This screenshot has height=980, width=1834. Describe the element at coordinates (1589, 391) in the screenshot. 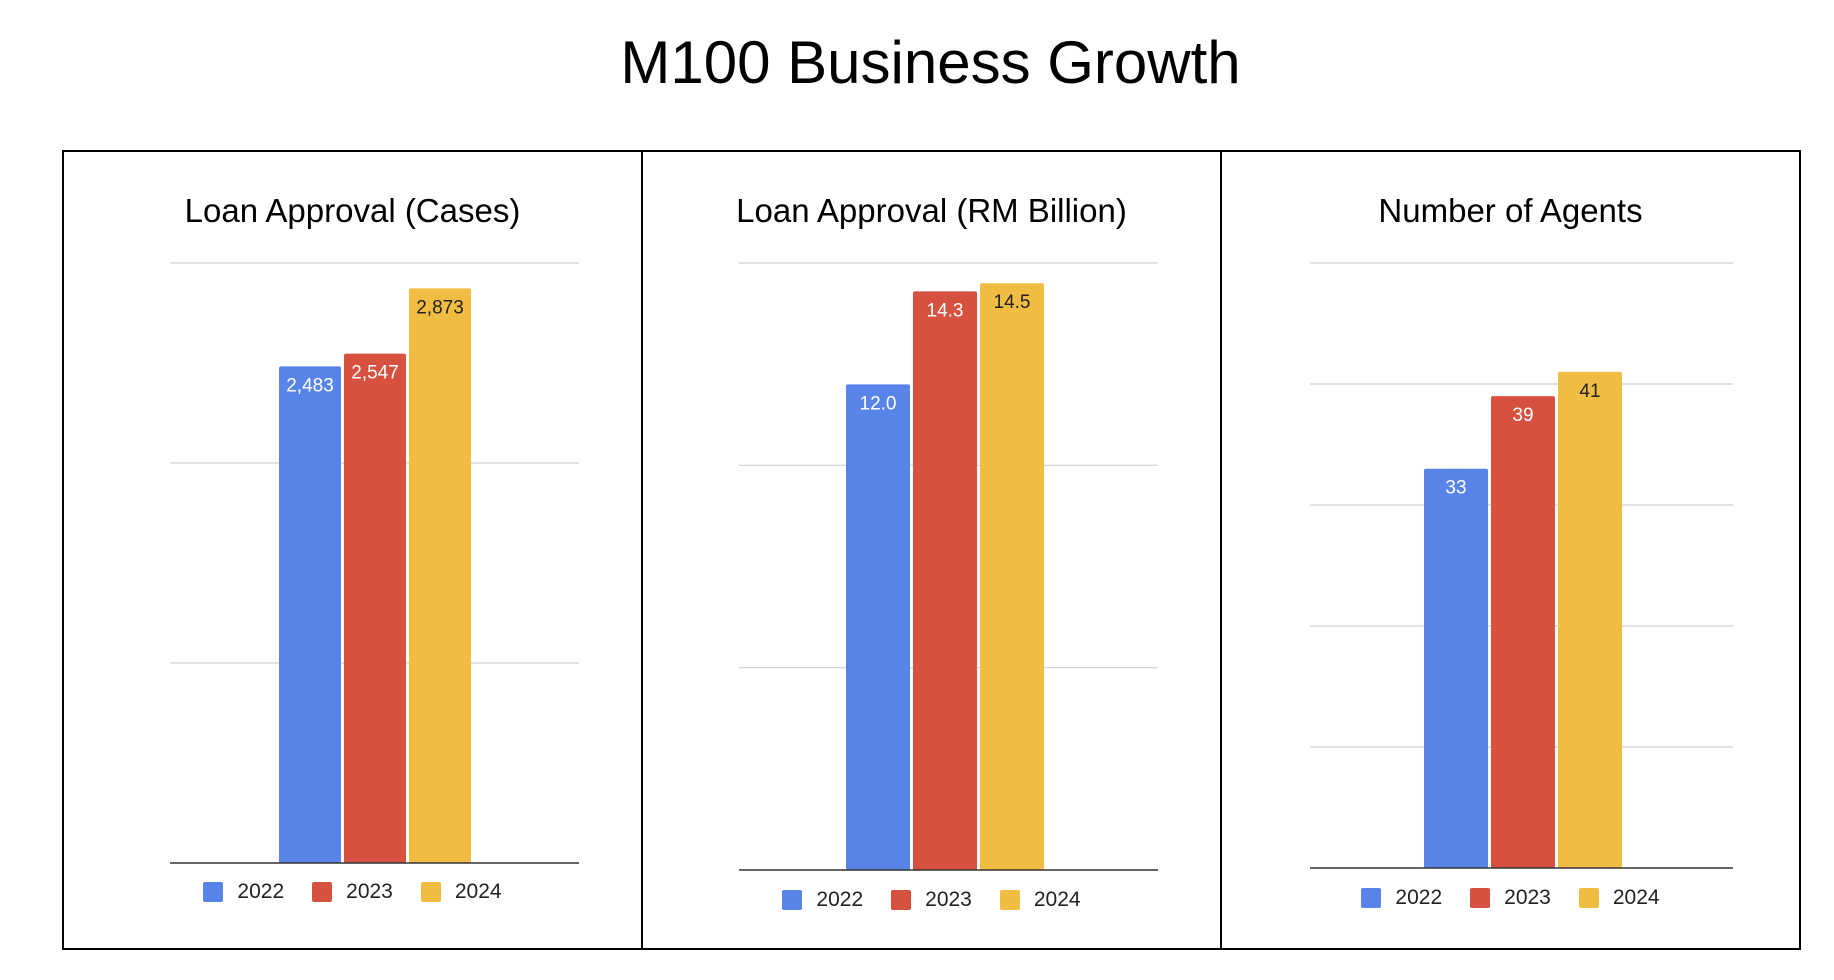

I see `data-label: 41` at that location.